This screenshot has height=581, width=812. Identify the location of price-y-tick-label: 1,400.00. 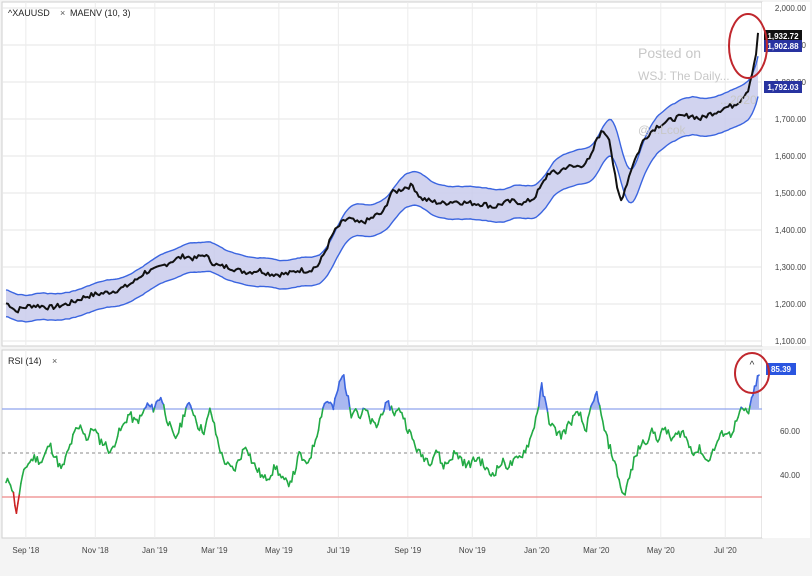
(791, 230).